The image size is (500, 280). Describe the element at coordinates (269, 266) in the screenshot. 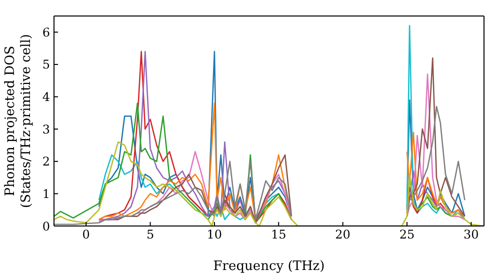

I see `x-axis-title: Frequency (THz)` at that location.